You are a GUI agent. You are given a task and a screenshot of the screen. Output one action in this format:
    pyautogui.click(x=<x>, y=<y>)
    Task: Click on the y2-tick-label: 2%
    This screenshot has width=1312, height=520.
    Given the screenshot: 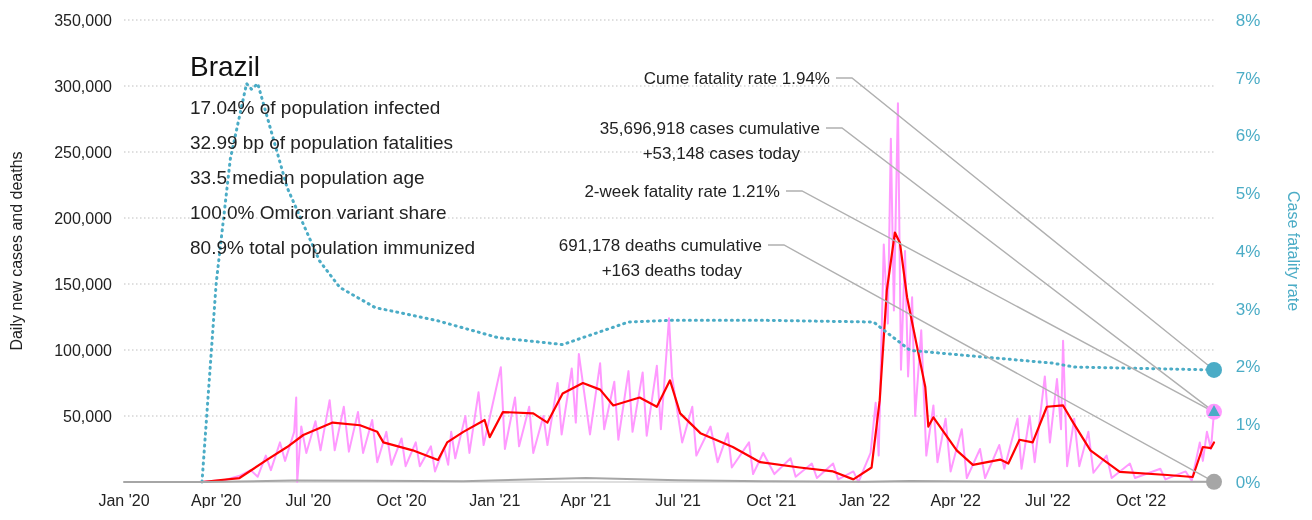 What is the action you would take?
    pyautogui.click(x=1248, y=367)
    